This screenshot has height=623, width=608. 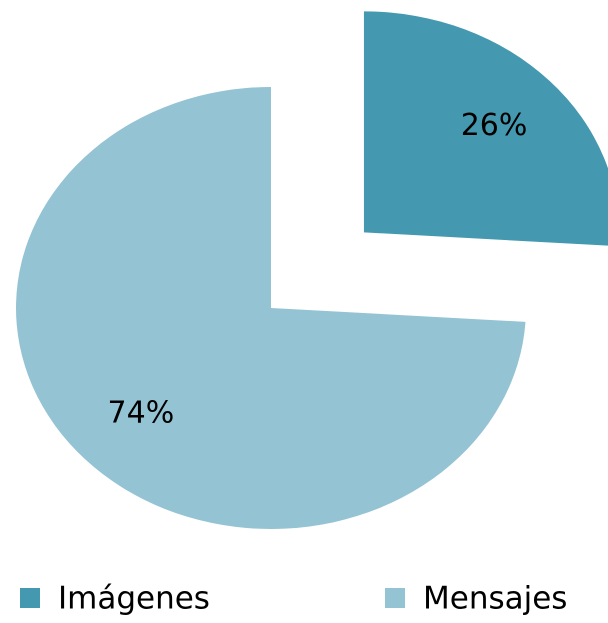 I want to click on legend-label: Mensajes, so click(x=495, y=599).